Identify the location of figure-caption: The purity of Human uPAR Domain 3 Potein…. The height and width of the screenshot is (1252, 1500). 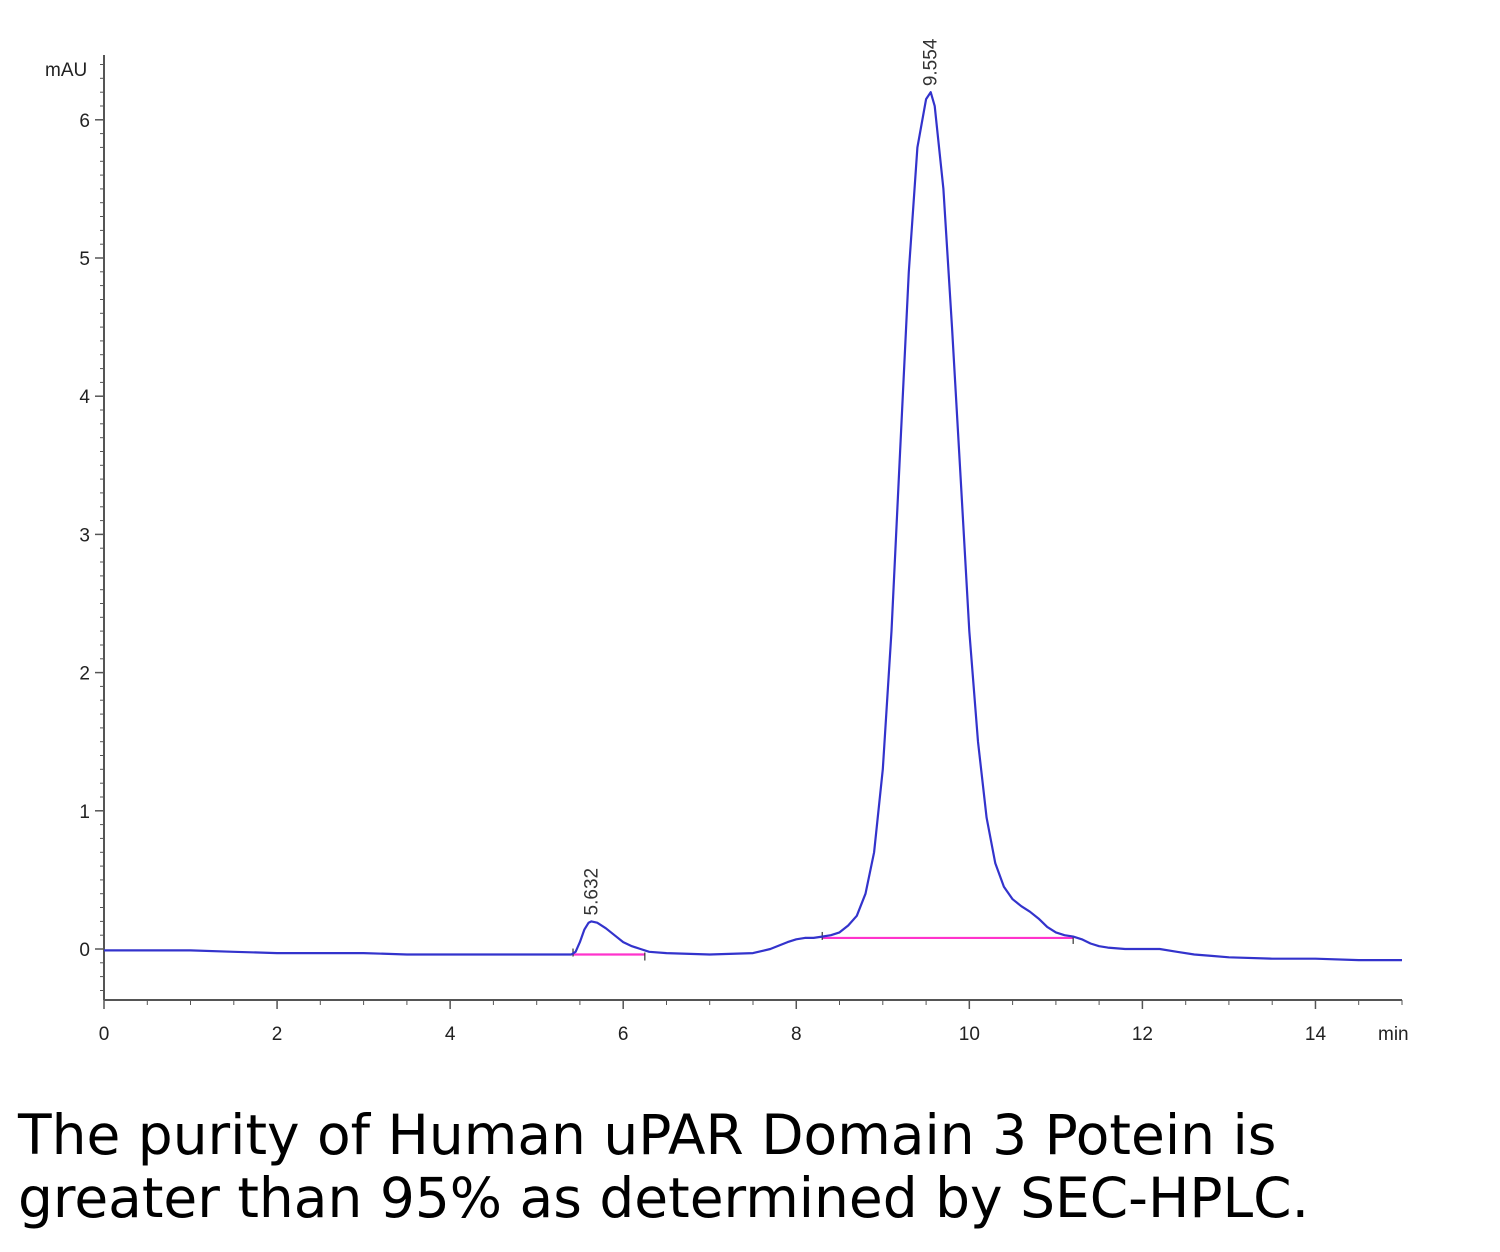
(748, 1167).